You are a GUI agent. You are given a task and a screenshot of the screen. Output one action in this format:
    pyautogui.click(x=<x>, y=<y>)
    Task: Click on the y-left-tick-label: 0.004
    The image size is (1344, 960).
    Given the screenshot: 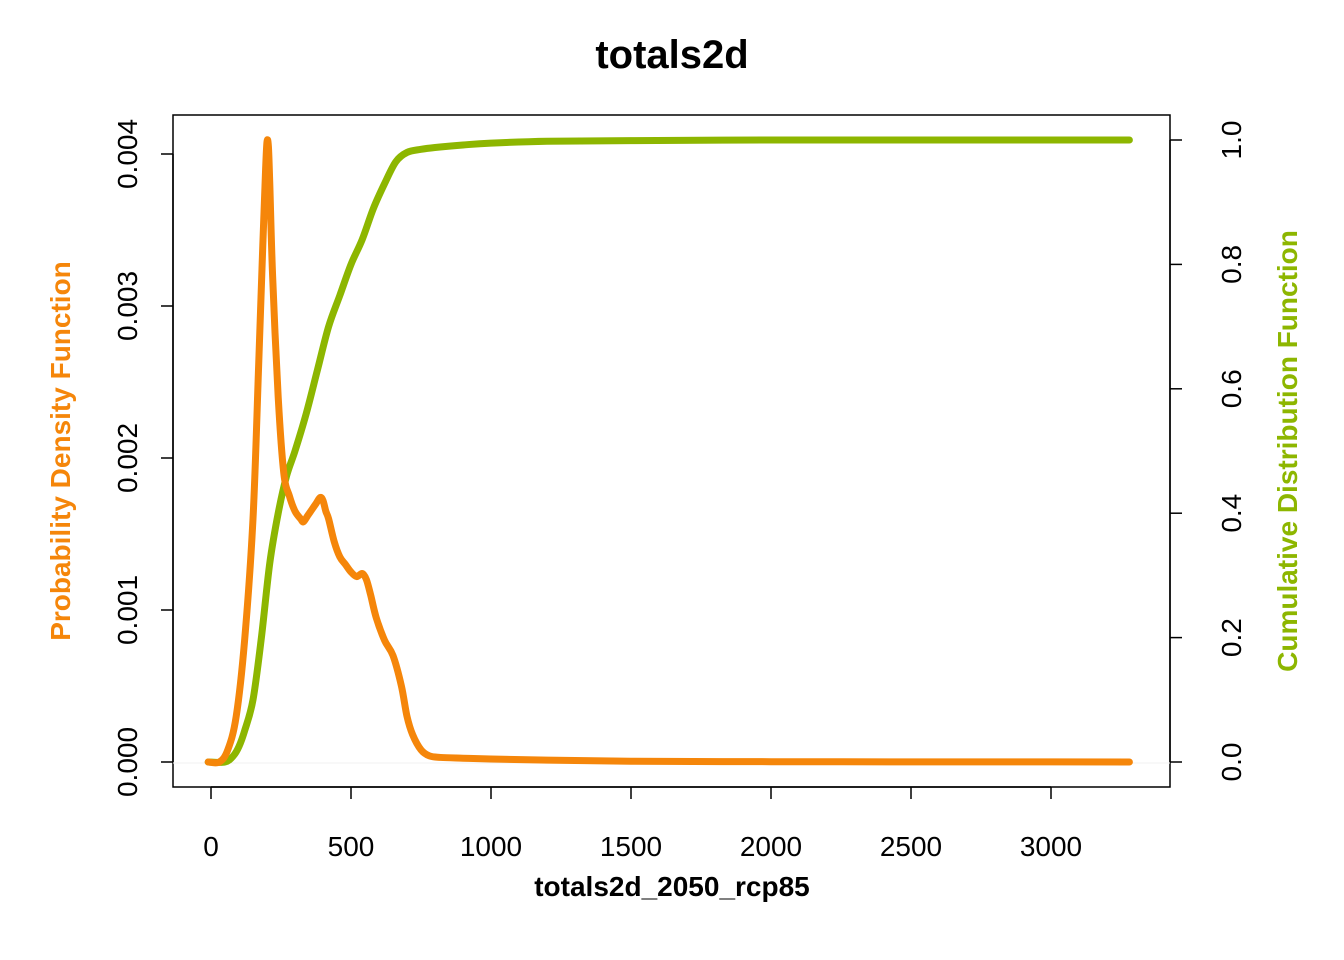 What is the action you would take?
    pyautogui.click(x=127, y=154)
    